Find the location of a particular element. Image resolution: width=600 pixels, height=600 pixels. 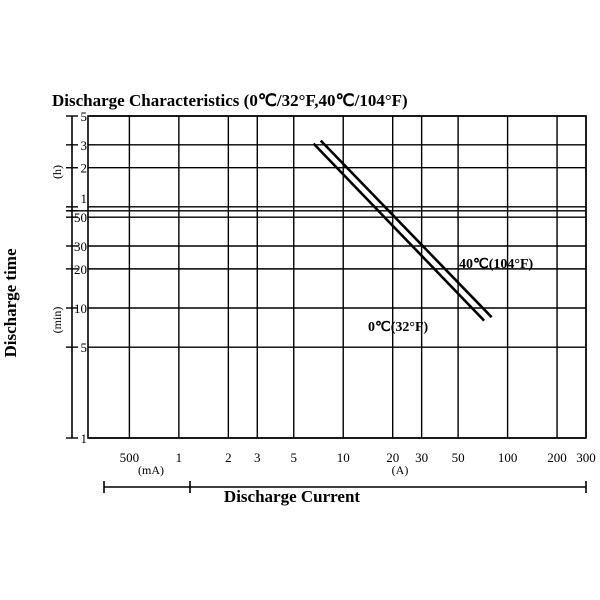

x-tick-label: 1 is located at coordinates (179, 457).